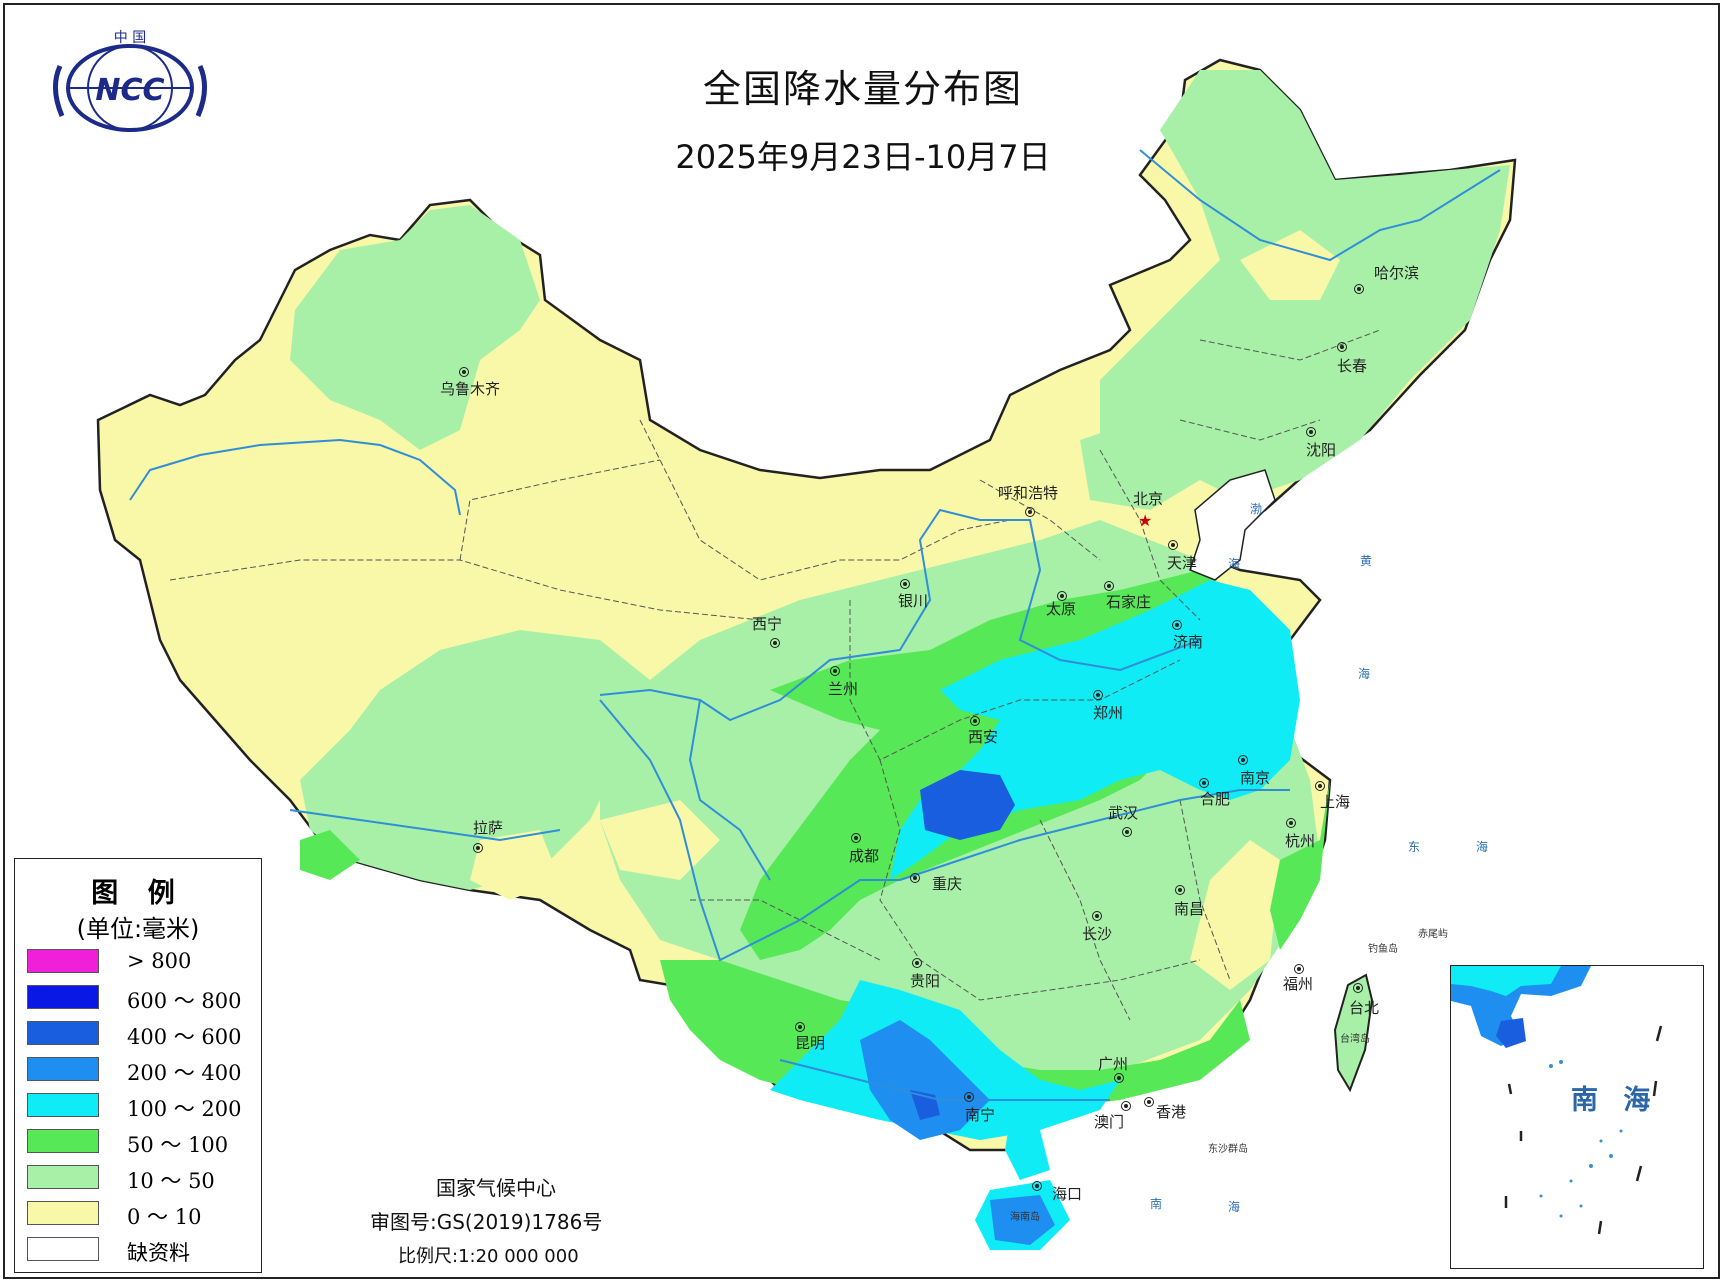 The image size is (1726, 1285). What do you see at coordinates (138, 929) in the screenshot?
I see `legend-unit: (单位:毫米)` at bounding box center [138, 929].